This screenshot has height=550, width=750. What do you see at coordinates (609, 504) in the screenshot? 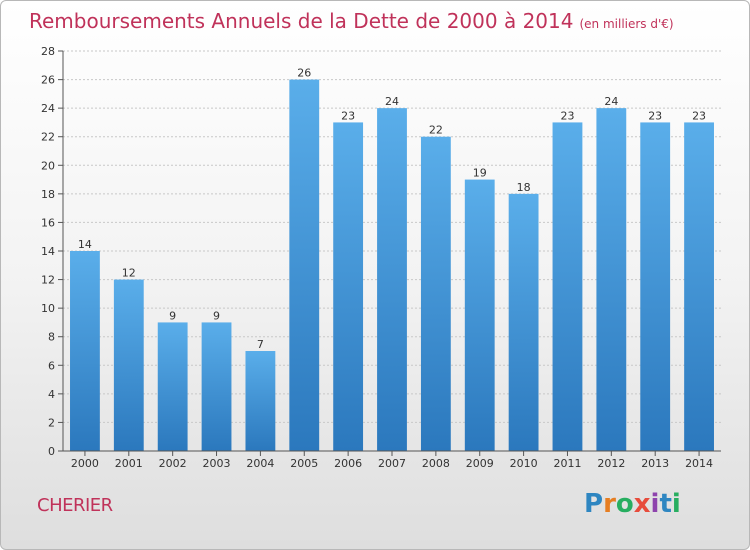
I see `logo-letter: r` at bounding box center [609, 504].